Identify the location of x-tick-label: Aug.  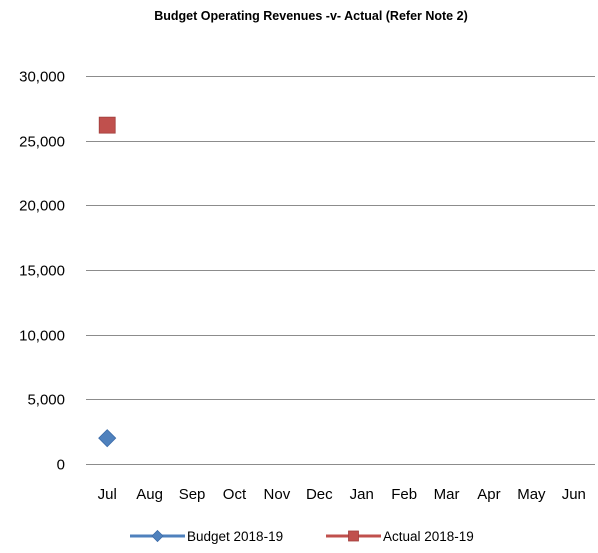
(149, 494).